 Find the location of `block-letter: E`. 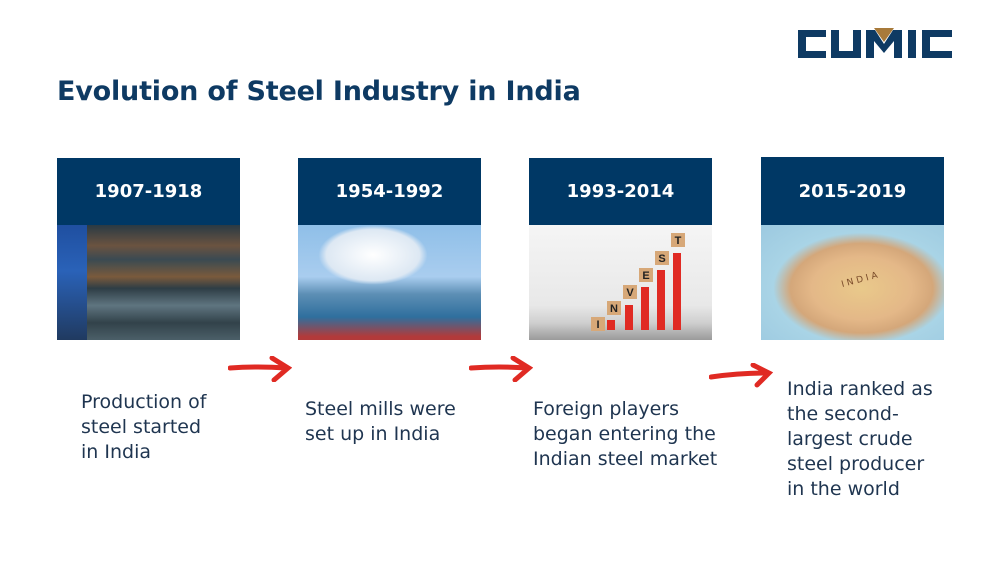

block-letter: E is located at coordinates (645, 276).